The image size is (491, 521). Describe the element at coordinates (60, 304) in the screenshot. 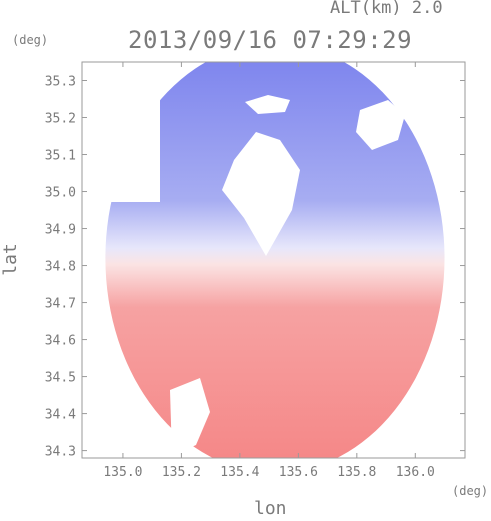

I see `y-tick-label: 34.7` at that location.